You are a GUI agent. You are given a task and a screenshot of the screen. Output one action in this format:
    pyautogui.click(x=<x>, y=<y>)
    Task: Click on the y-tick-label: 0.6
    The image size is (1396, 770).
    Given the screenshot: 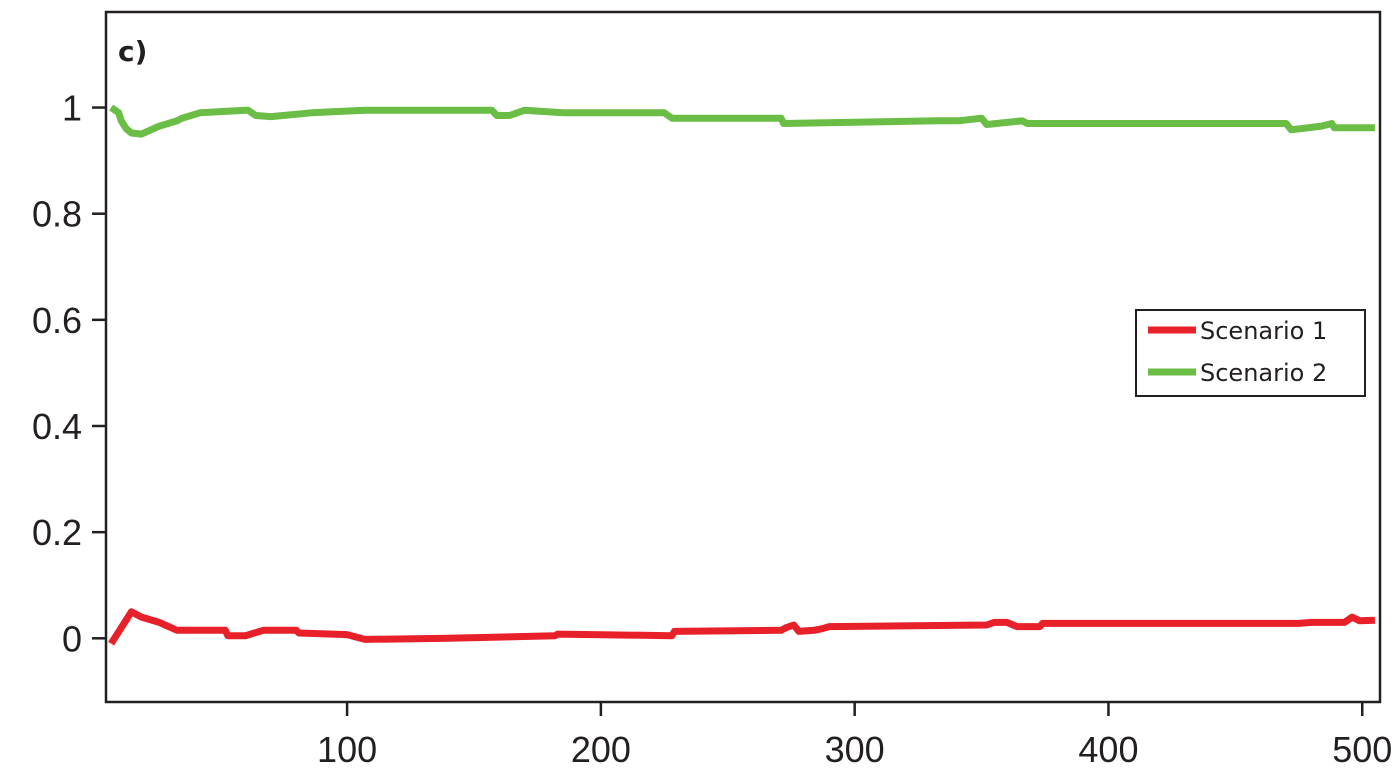 What is the action you would take?
    pyautogui.click(x=57, y=320)
    